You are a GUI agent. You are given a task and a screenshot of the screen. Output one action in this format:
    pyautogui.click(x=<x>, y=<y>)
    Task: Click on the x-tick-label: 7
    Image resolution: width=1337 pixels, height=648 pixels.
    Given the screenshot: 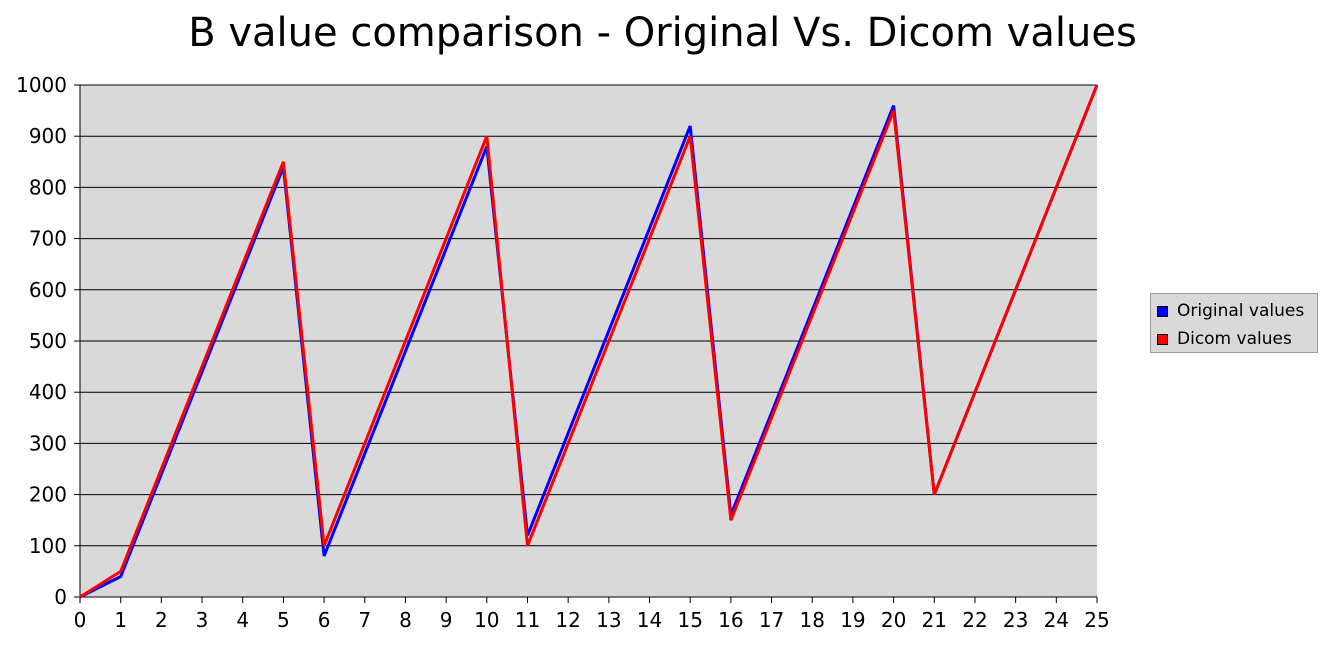 What is the action you would take?
    pyautogui.click(x=364, y=620)
    